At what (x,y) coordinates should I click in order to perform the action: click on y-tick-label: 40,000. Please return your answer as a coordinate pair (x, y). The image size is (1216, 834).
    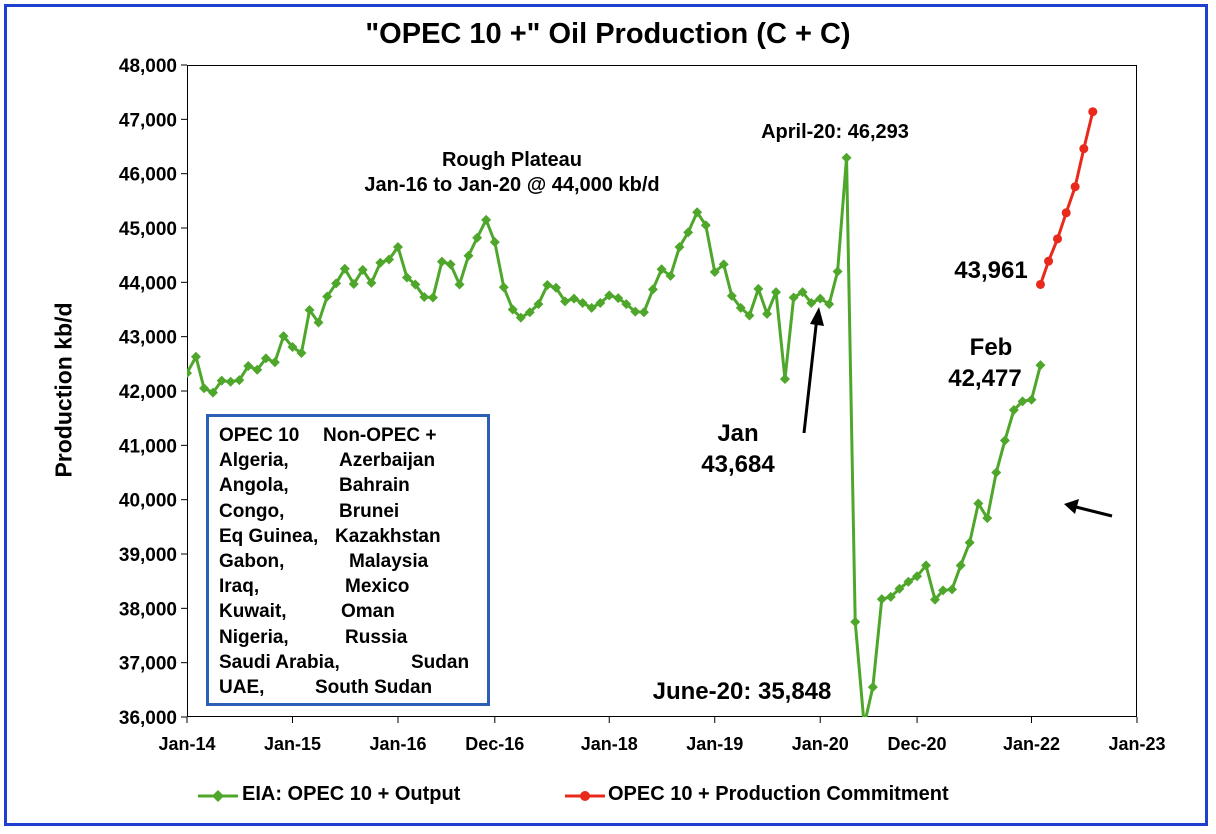
    Looking at the image, I should click on (148, 501).